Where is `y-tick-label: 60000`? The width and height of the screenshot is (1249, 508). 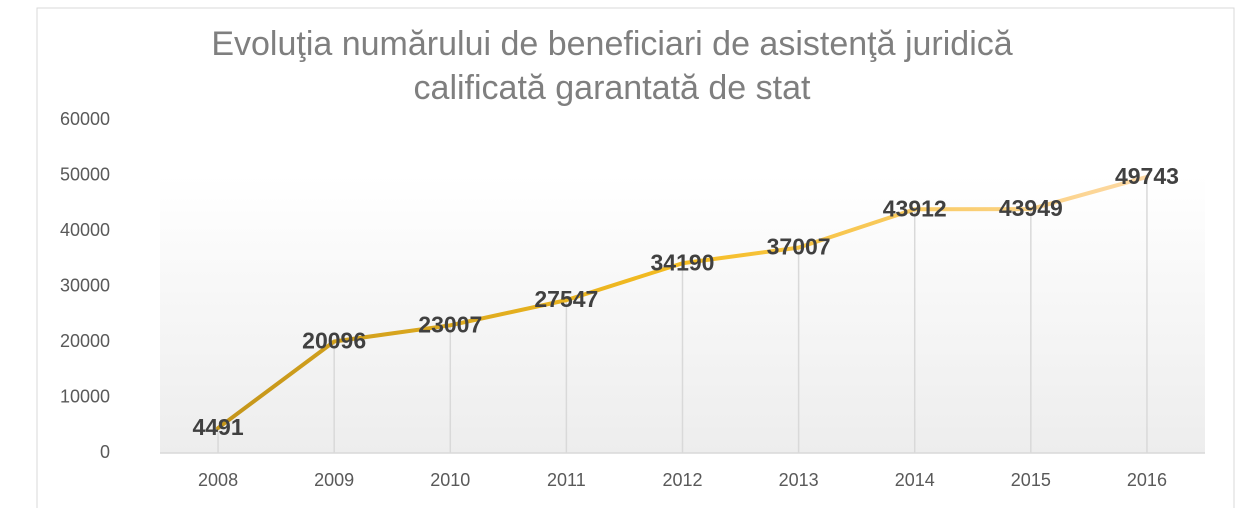
y-tick-label: 60000 is located at coordinates (85, 119).